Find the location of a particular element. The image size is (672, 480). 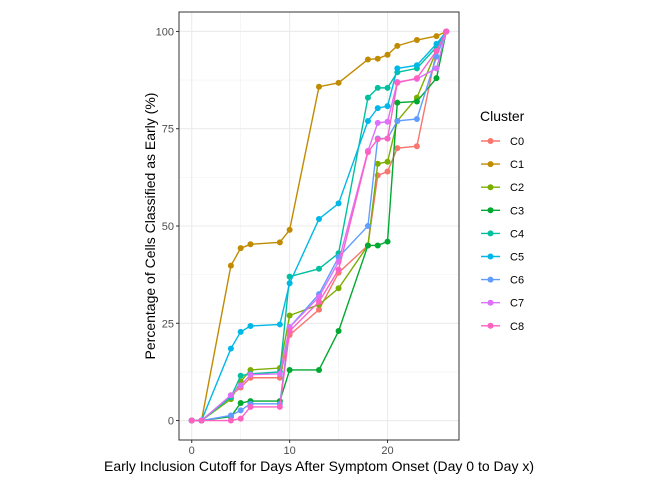

x-tick-label: 0 is located at coordinates (192, 451).